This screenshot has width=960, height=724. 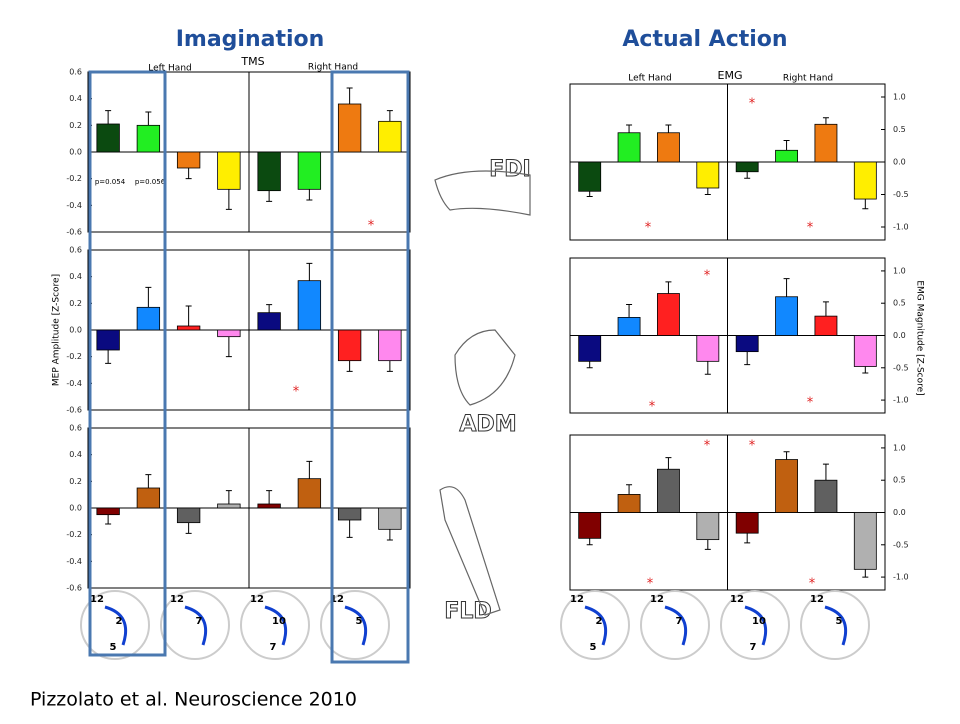 I want to click on y-axis-title: MEP Amplitude [Z-Score], so click(x=57, y=330).